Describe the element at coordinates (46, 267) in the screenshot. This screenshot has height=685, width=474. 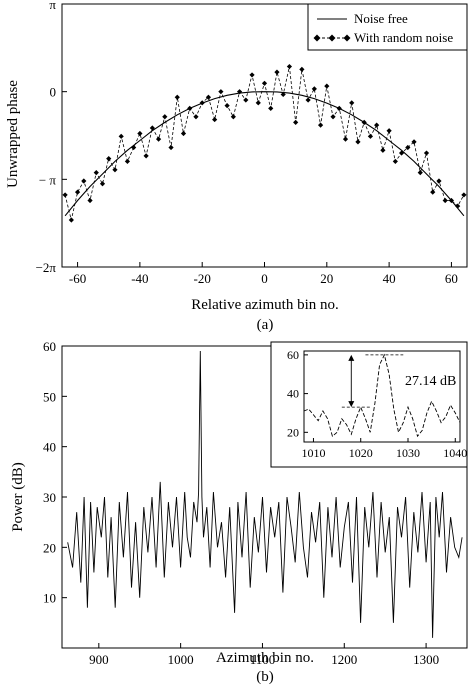
I see `y-tick-label: −2π` at that location.